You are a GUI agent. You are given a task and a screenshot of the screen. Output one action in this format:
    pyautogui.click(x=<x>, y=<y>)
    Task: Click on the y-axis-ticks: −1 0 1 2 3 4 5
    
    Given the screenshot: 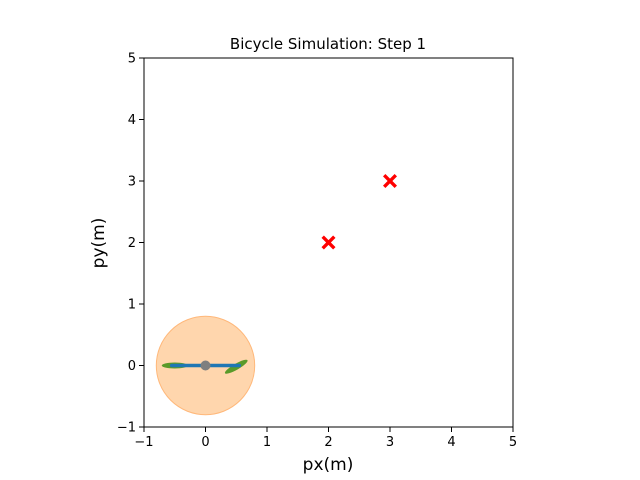 What is the action you would take?
    pyautogui.click(x=130, y=244)
    